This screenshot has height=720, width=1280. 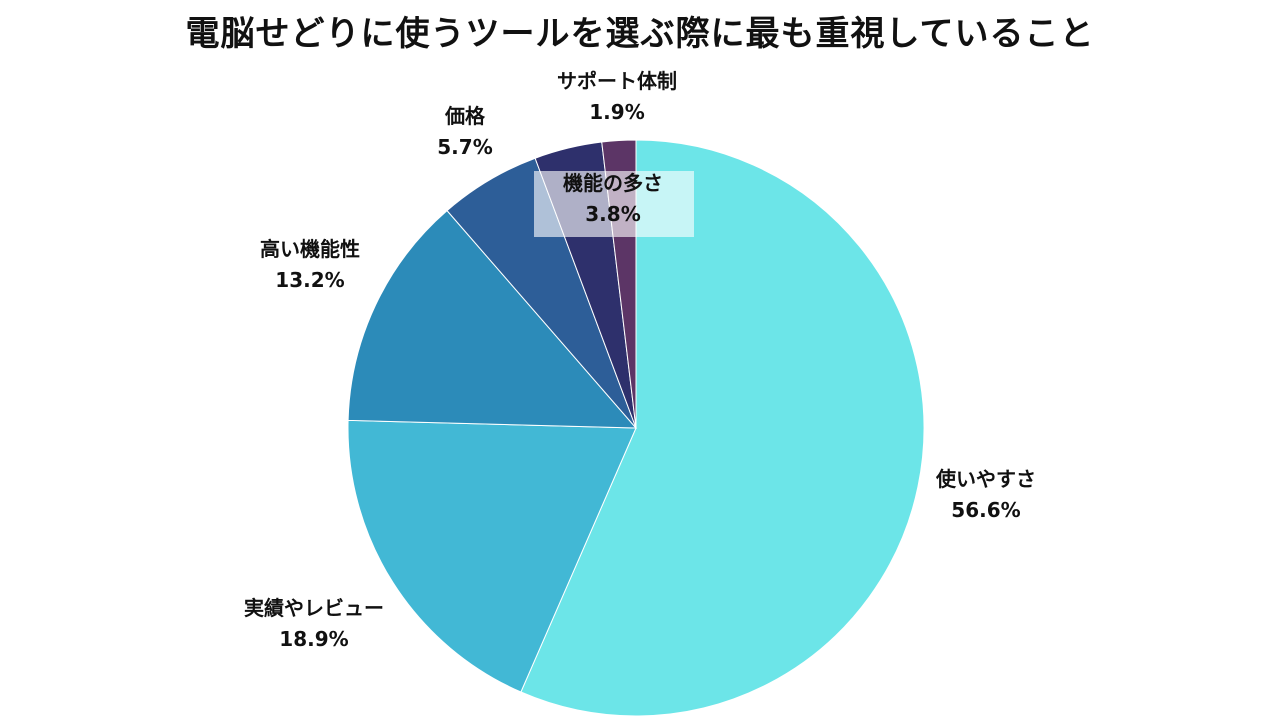 What do you see at coordinates (640, 34) in the screenshot?
I see `chart-title: 電脳せどりに使うツールを選ぶ際に最も重視していること` at bounding box center [640, 34].